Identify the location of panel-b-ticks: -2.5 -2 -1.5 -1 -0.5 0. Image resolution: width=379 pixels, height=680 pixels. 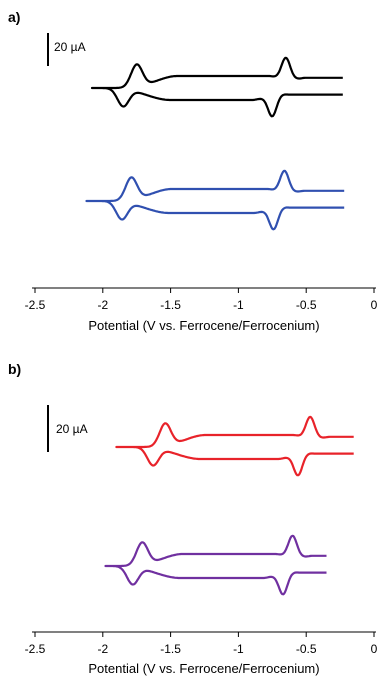
(201, 644).